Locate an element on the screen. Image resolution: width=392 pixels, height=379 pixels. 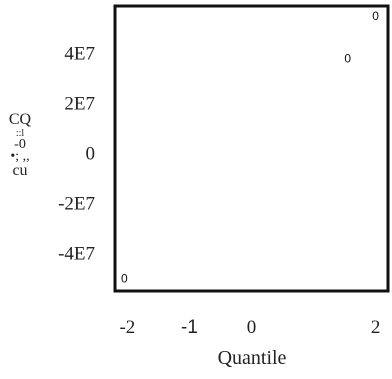
x-axis-title: Quantile is located at coordinates (252, 358).